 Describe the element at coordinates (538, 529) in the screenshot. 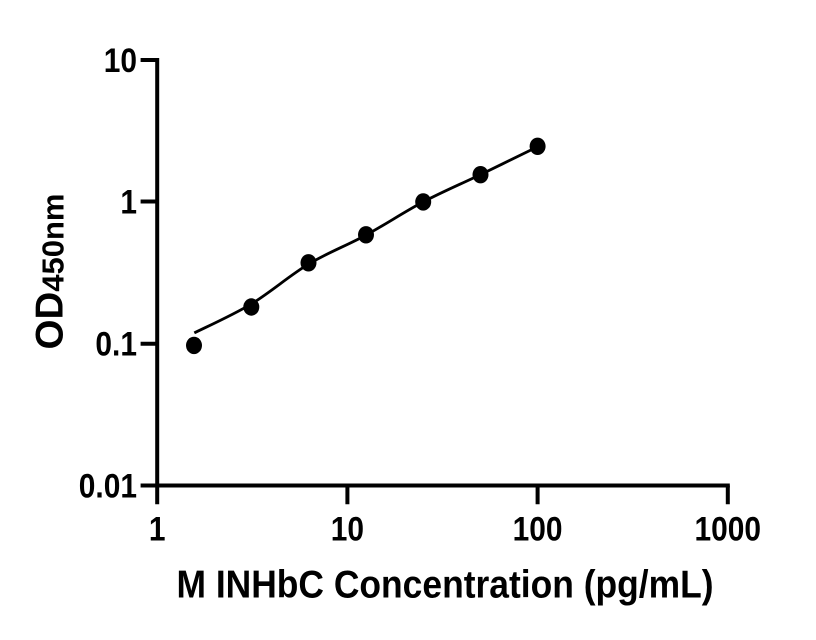

I see `svg-text: 100` at that location.